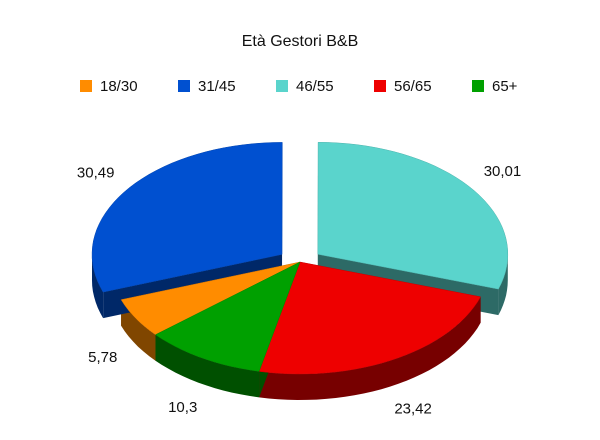 Image resolution: width=600 pixels, height=440 pixels. What do you see at coordinates (505, 86) in the screenshot?
I see `legend-label: 65+` at bounding box center [505, 86].